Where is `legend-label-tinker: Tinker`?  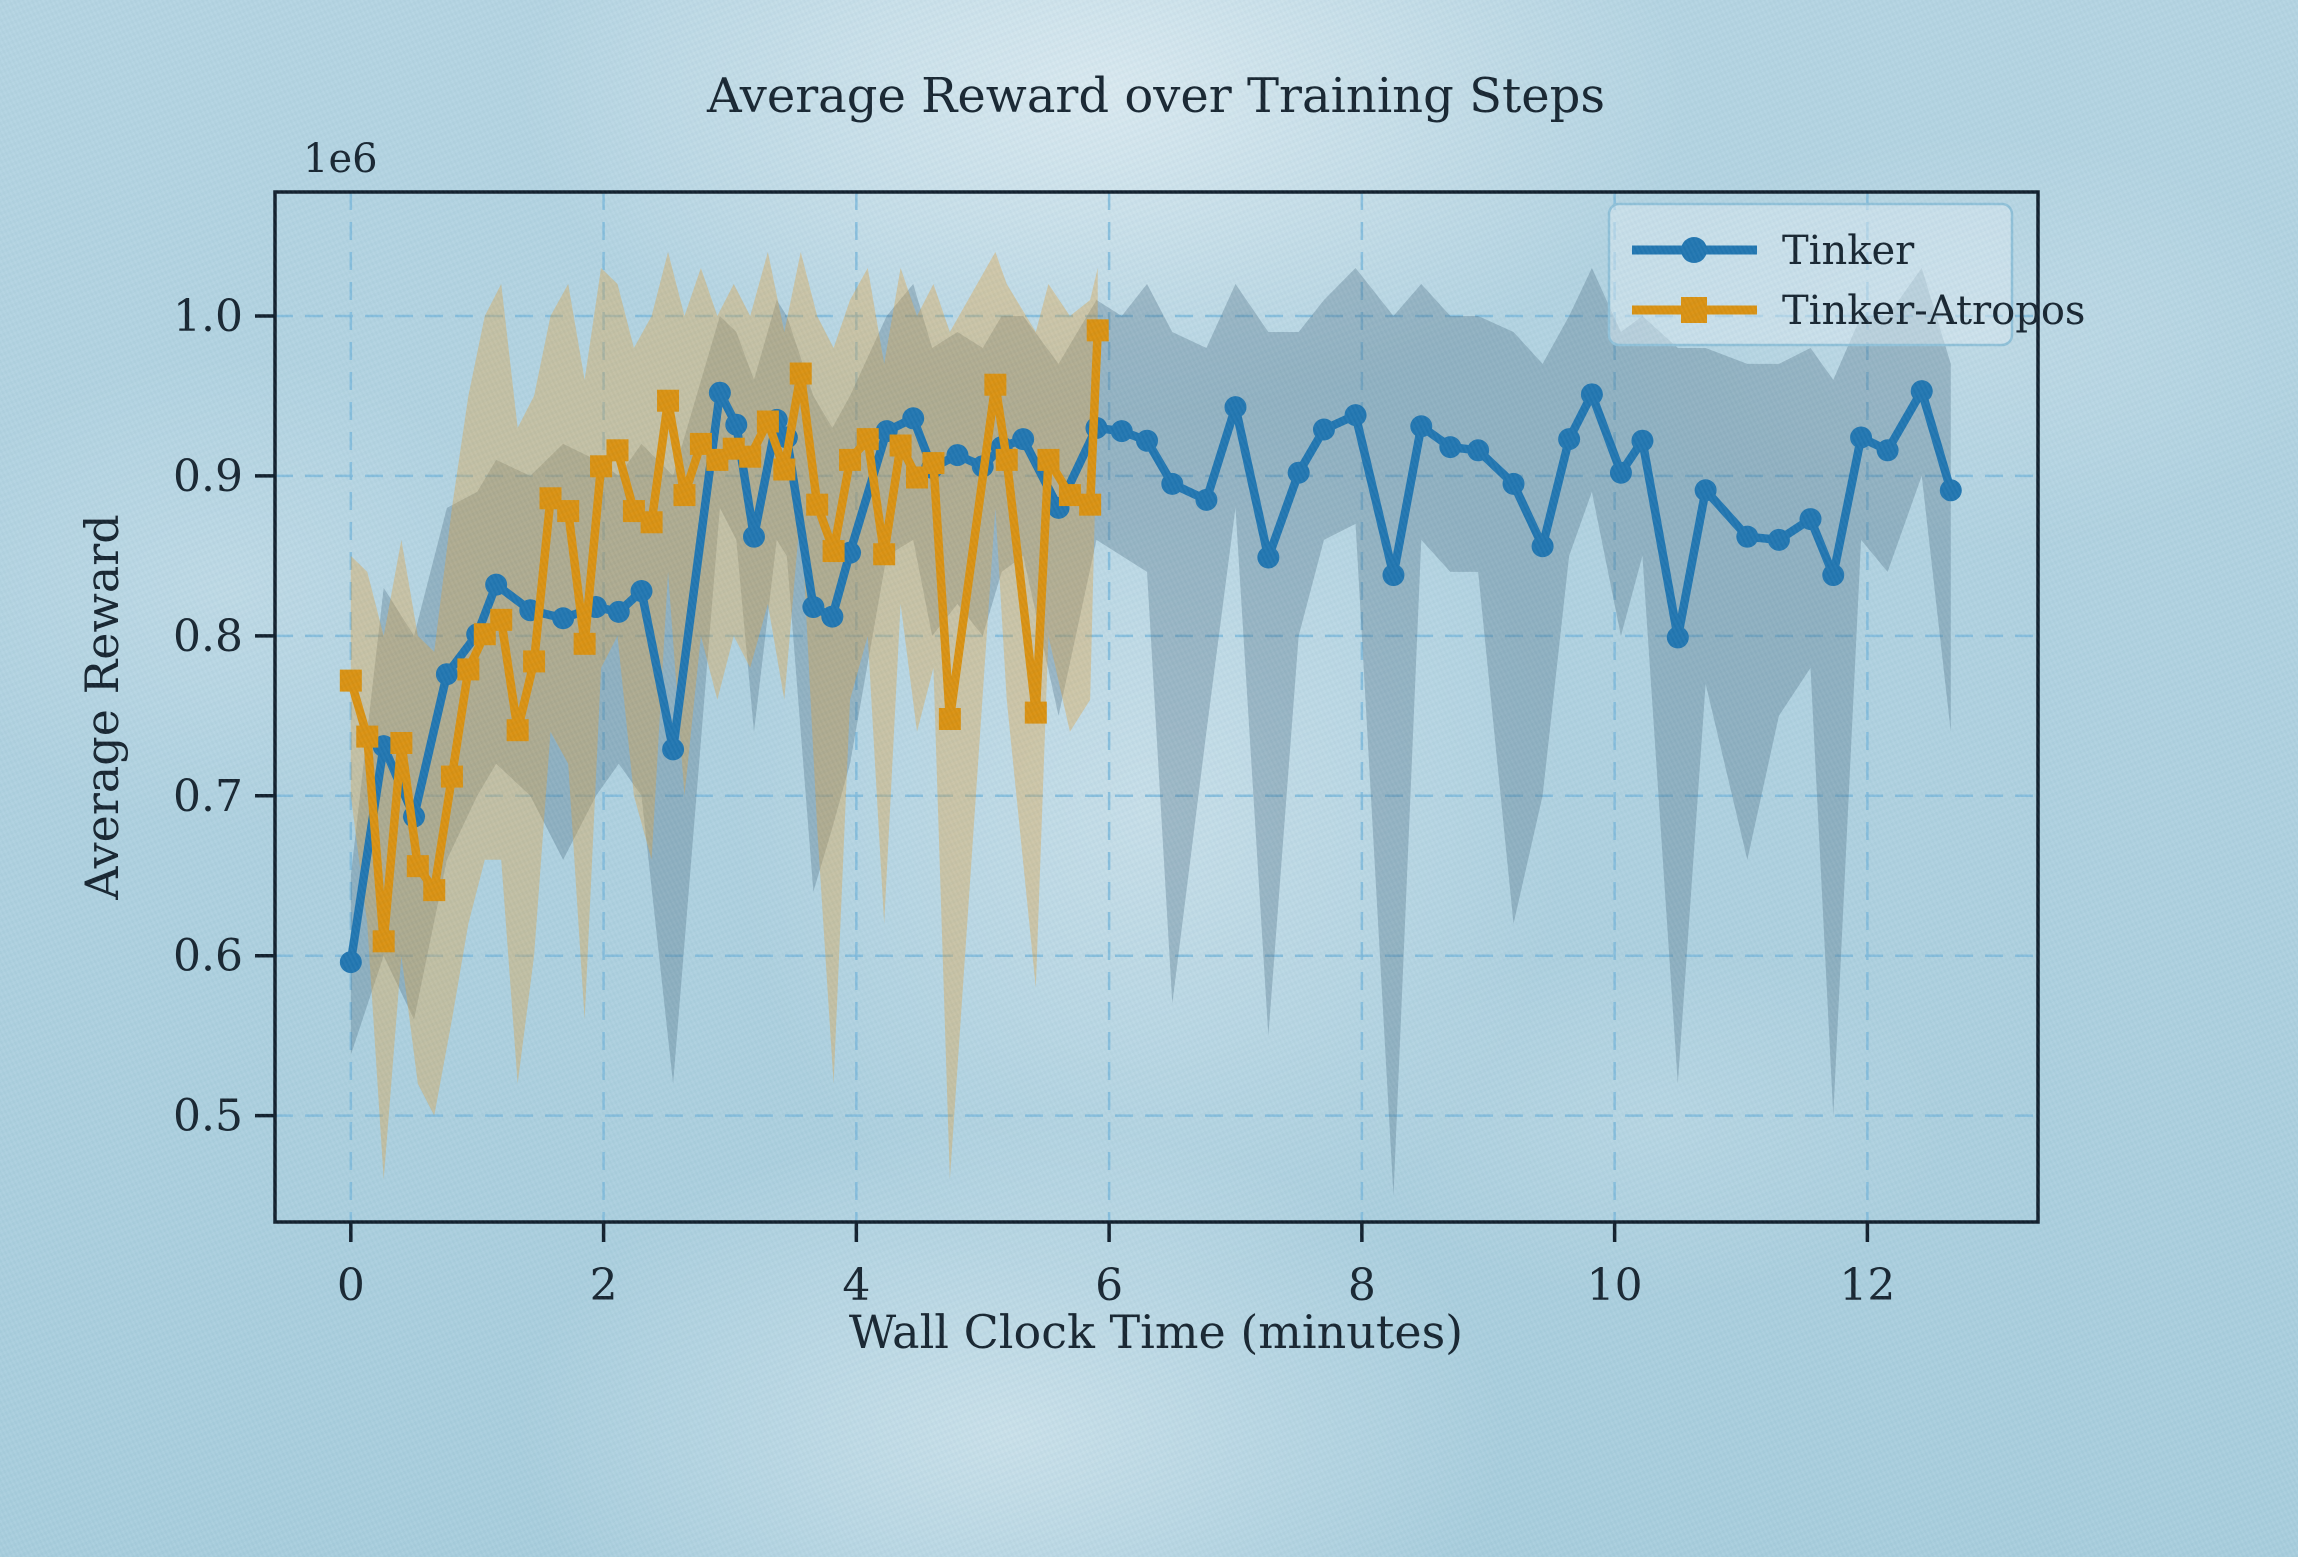 legend-label-tinker: Tinker is located at coordinates (1848, 251).